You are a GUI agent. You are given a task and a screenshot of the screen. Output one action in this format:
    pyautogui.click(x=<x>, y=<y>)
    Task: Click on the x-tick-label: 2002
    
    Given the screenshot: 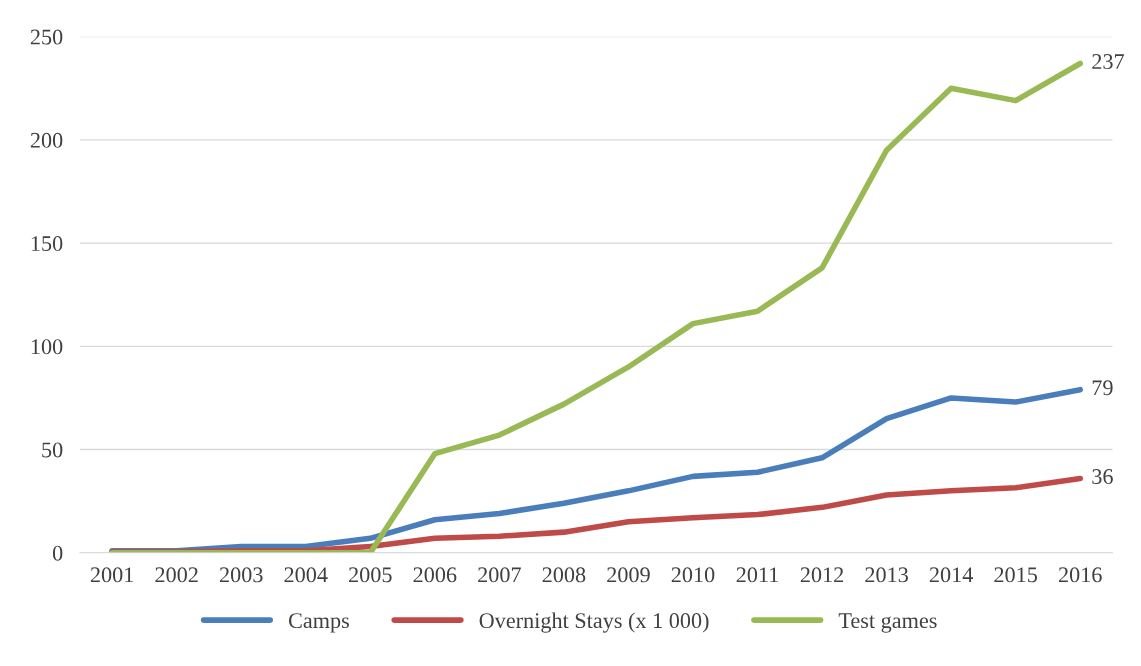 What is the action you would take?
    pyautogui.click(x=176, y=575)
    